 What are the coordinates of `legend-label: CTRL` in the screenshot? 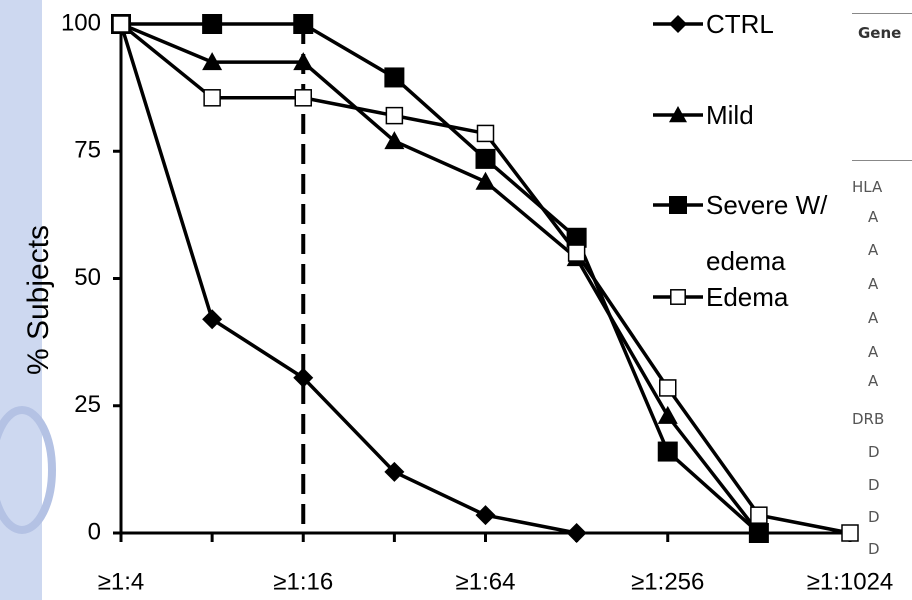 It's located at (740, 24).